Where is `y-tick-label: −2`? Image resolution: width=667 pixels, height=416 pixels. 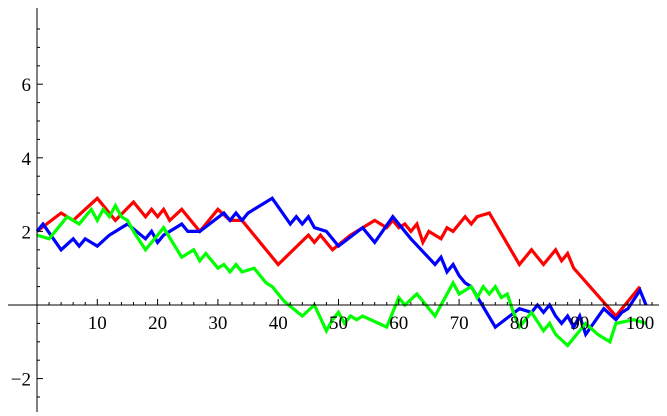 y-tick-label: −2 is located at coordinates (21, 380).